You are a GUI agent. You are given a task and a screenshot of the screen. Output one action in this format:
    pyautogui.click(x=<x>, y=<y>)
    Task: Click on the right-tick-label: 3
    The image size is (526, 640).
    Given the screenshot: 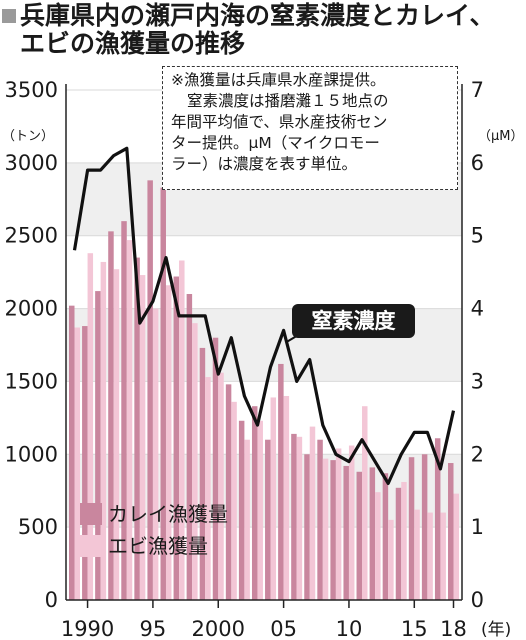 What is the action you would take?
    pyautogui.click(x=477, y=381)
    